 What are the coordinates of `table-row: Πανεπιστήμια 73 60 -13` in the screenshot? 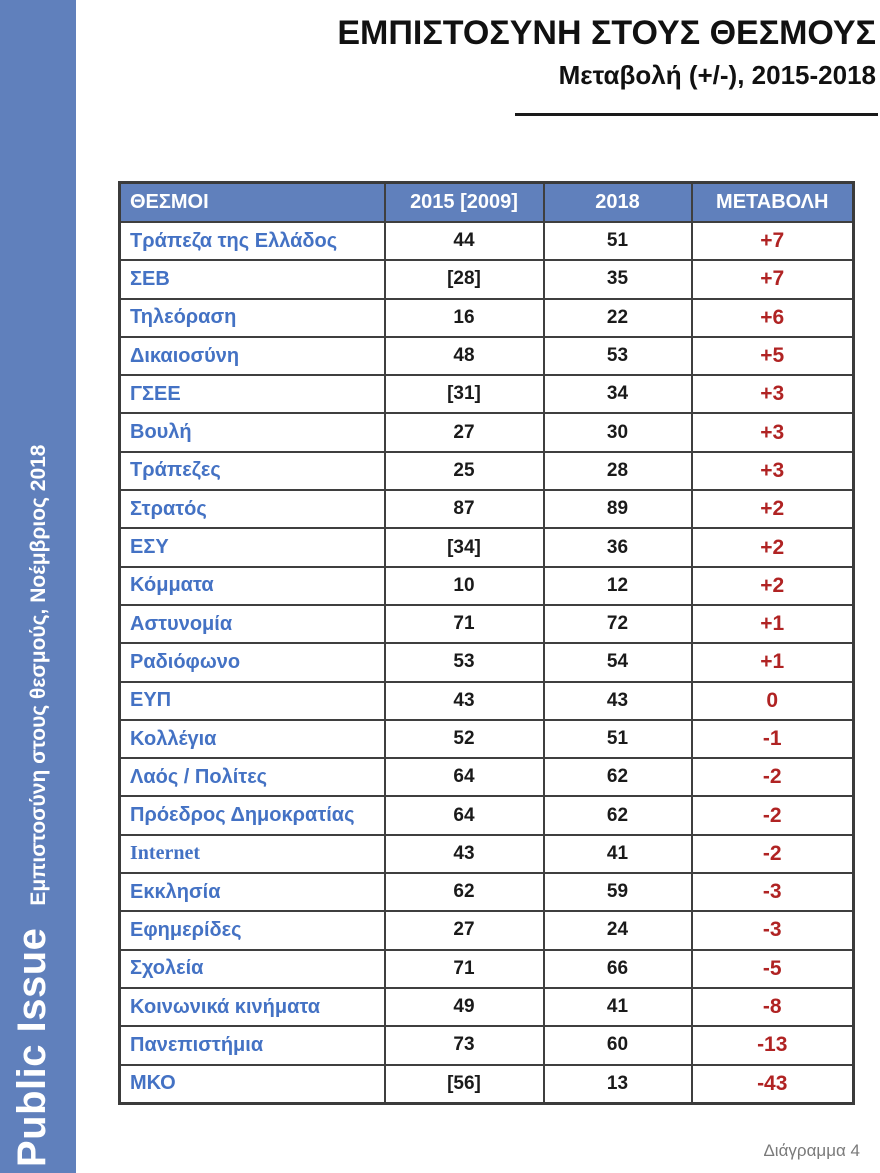 It's located at (486, 1045).